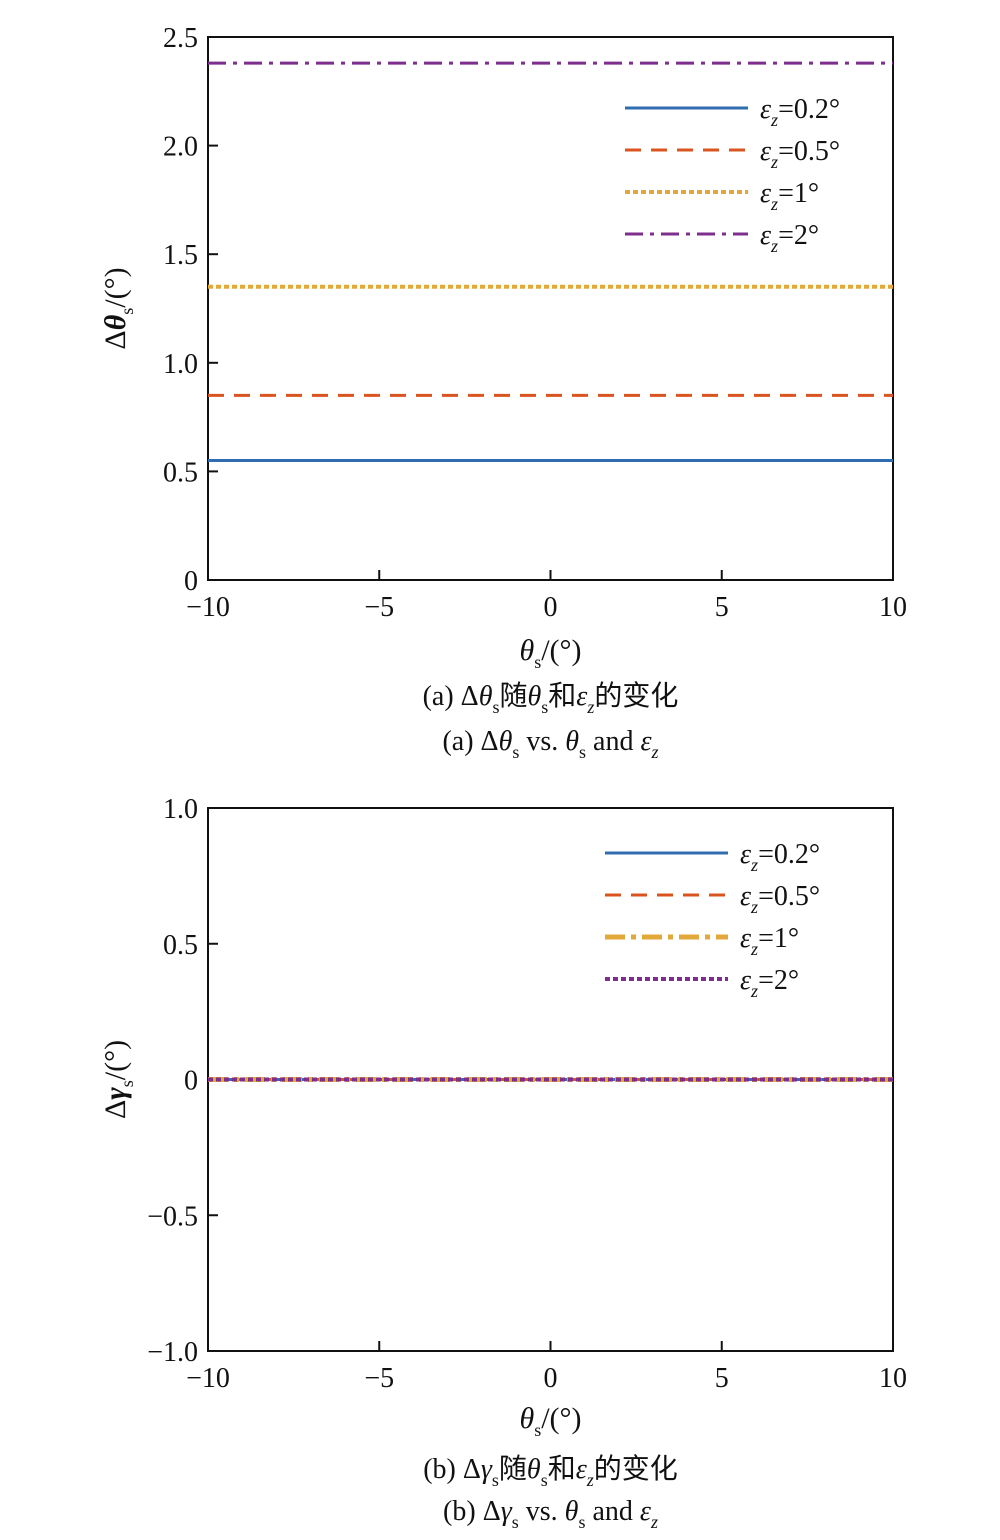  What do you see at coordinates (118, 1079) in the screenshot?
I see `y-axis-label: Δγs/(°)` at bounding box center [118, 1079].